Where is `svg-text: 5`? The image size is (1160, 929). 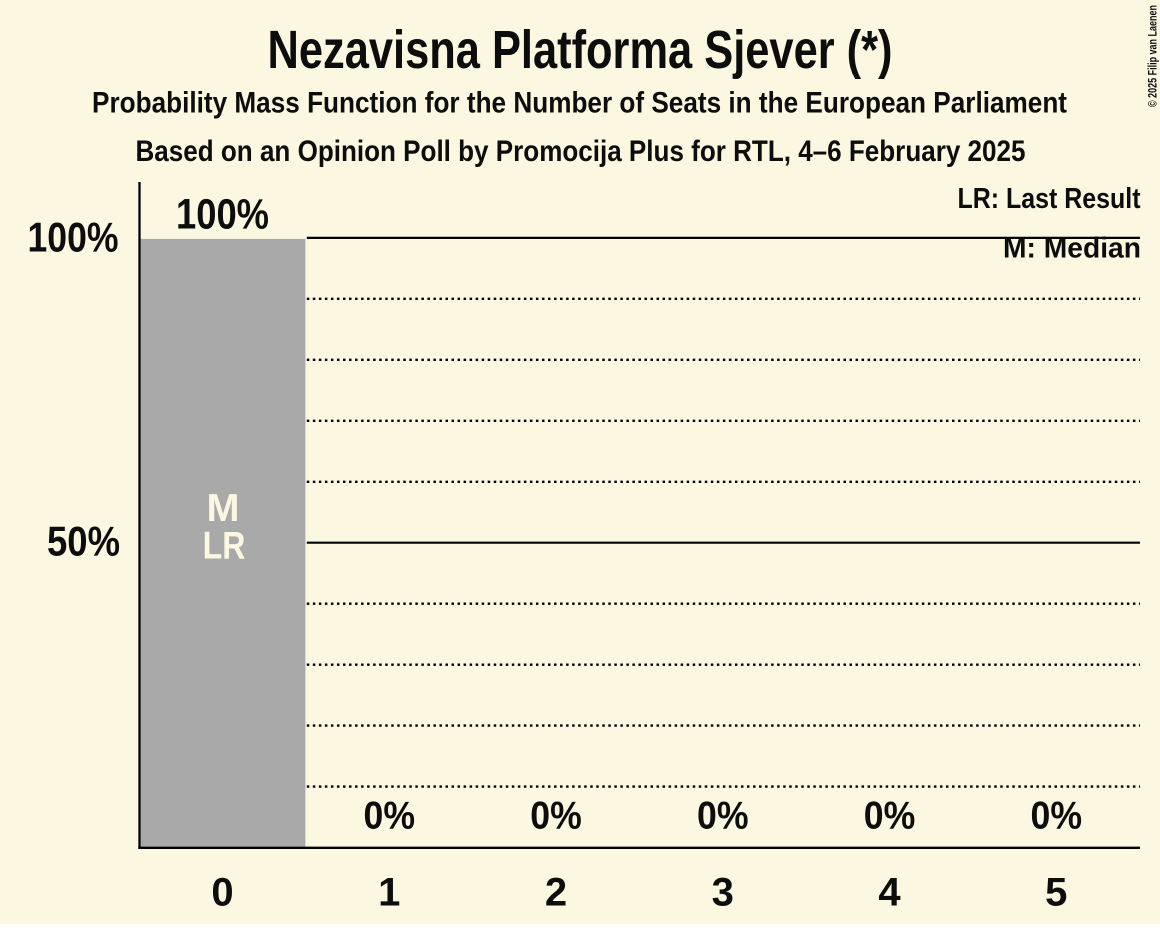 svg-text: 5 is located at coordinates (1056, 893).